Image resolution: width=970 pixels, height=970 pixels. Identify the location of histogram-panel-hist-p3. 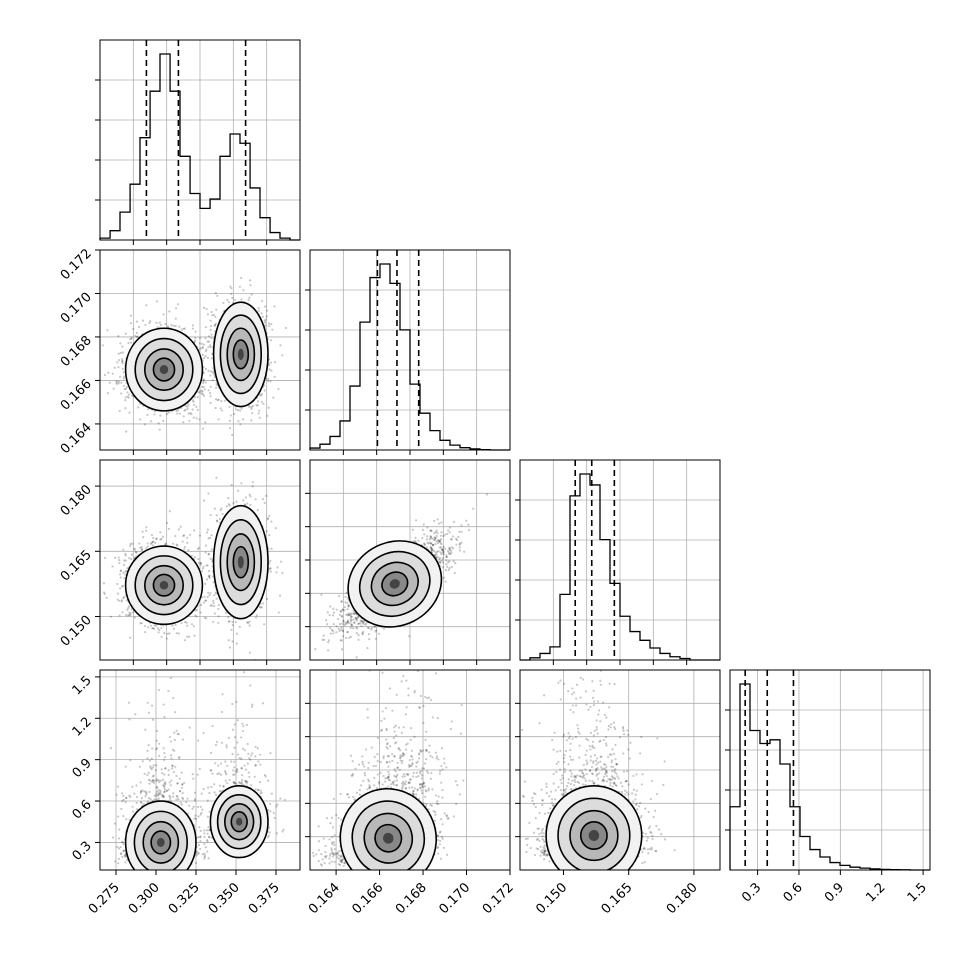
(618, 562).